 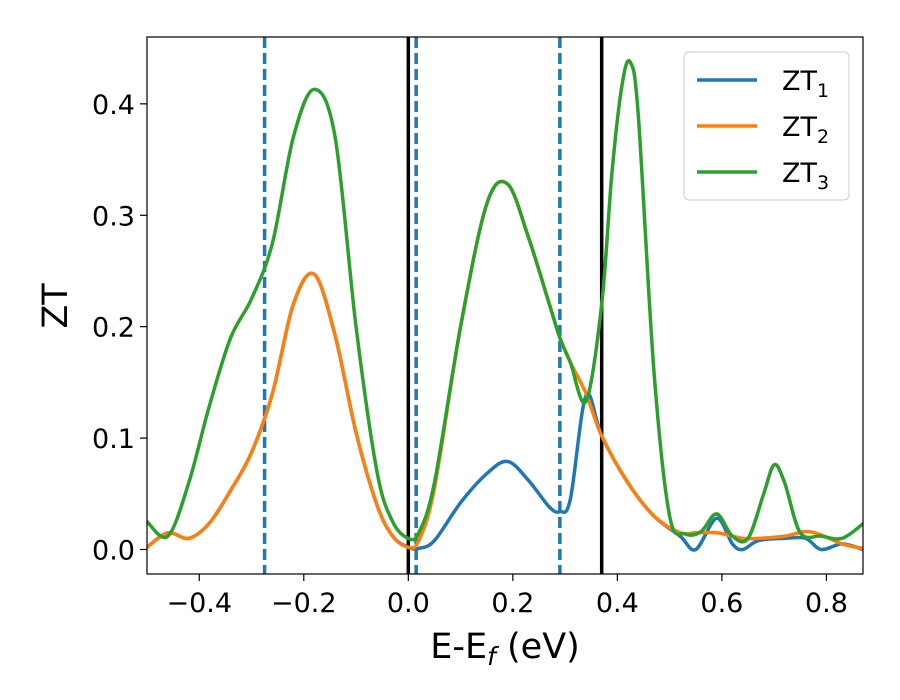 What do you see at coordinates (113, 216) in the screenshot?
I see `y-tick-label: 0.3` at bounding box center [113, 216].